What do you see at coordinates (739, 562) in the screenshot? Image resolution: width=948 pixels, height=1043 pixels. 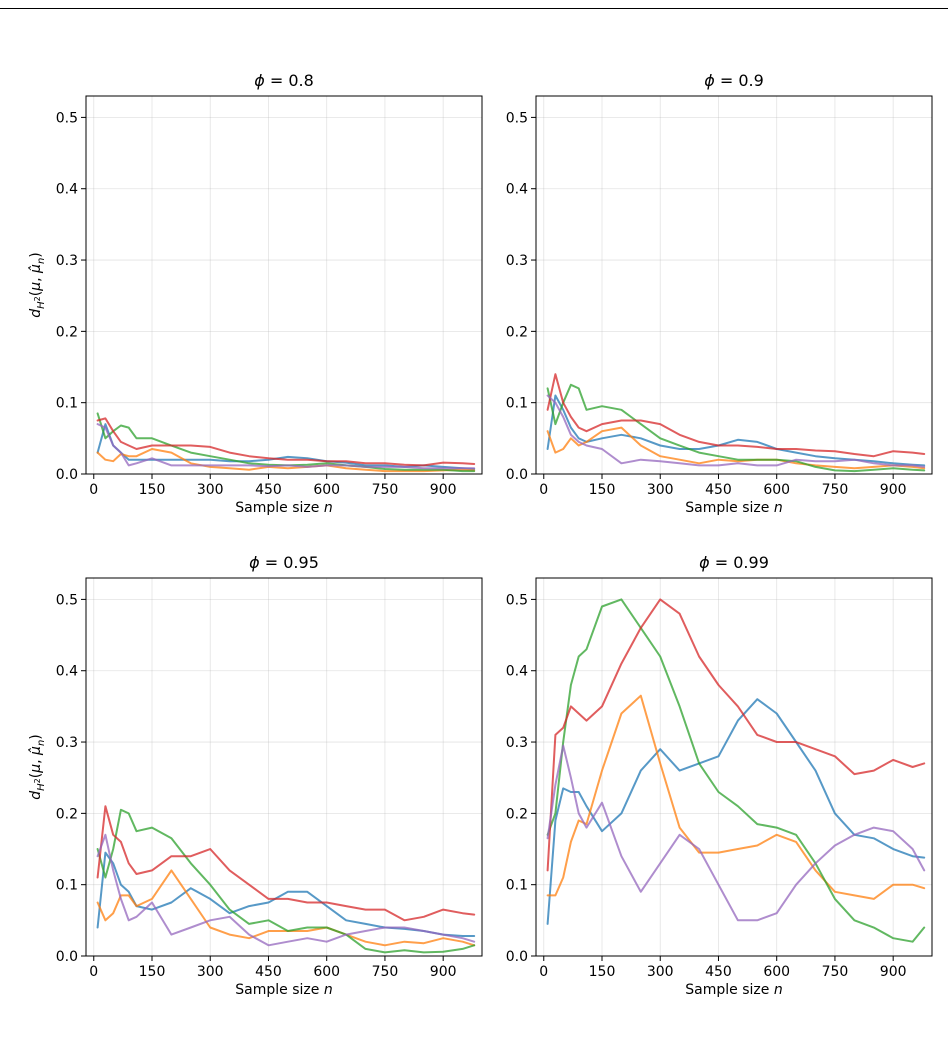 I see `panel-title-value: = 0.99` at bounding box center [739, 562].